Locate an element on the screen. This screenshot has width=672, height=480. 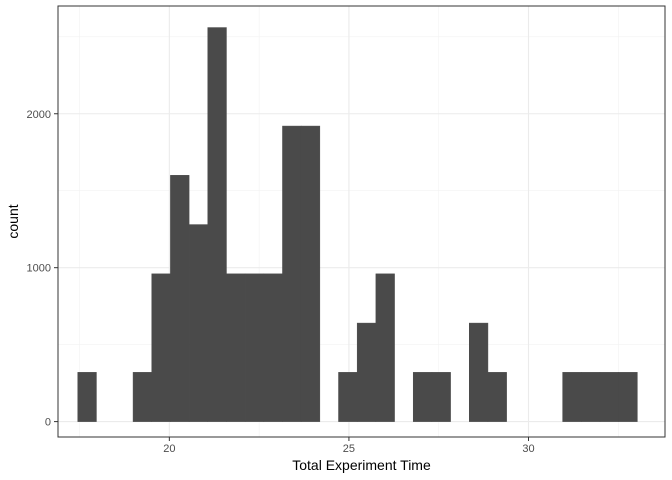
x-tick-label: 25 is located at coordinates (349, 449).